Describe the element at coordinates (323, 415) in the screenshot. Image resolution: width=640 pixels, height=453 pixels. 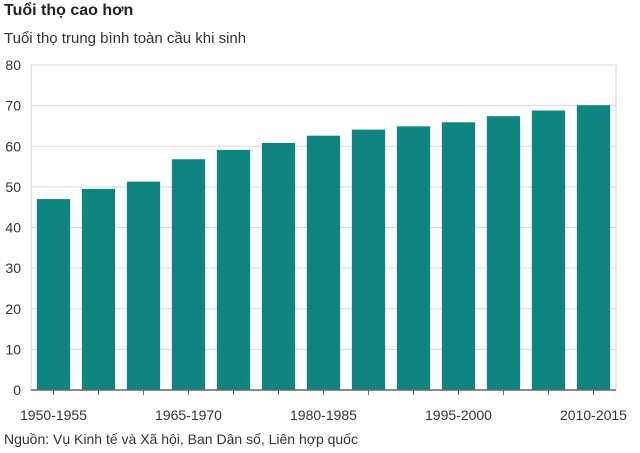
I see `x-tick-label: 1980-1985` at that location.